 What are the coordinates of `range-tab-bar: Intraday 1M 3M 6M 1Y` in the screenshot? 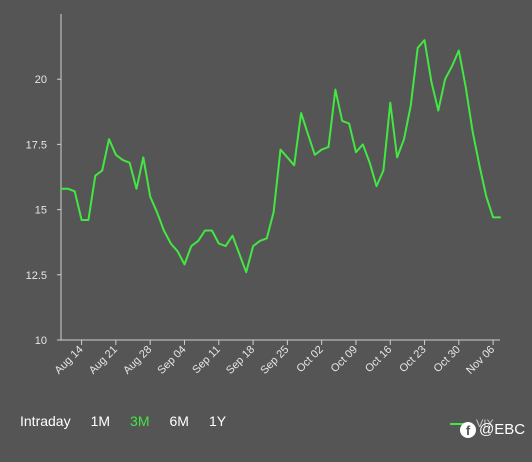 It's located at (133, 421).